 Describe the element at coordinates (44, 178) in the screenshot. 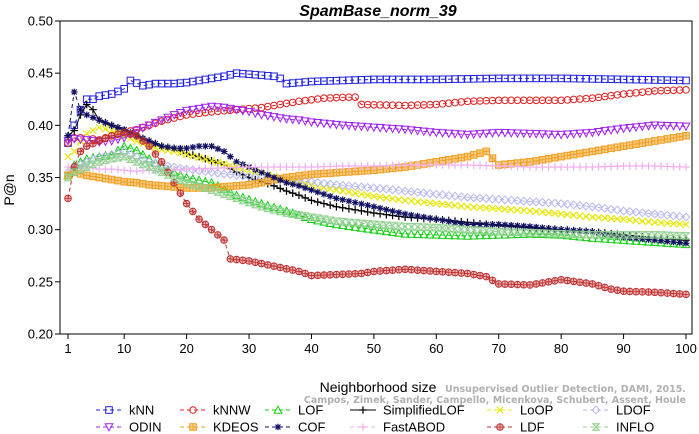

I see `y-axis-ticks: 0.20 0.25 0.30 0.35 0.40 0.45 0.50` at that location.